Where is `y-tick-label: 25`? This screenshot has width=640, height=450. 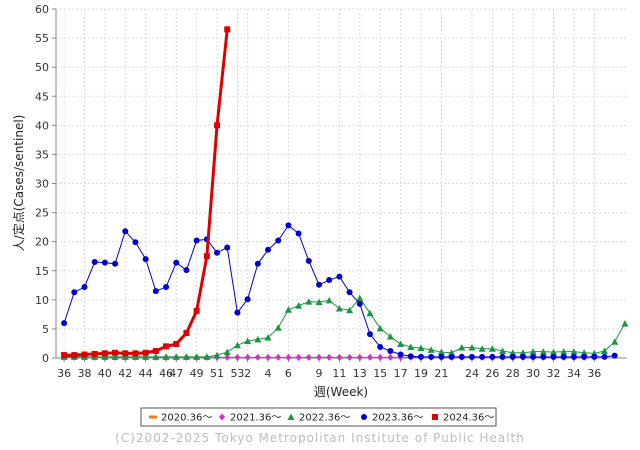 y-tick-label: 25 is located at coordinates (42, 213).